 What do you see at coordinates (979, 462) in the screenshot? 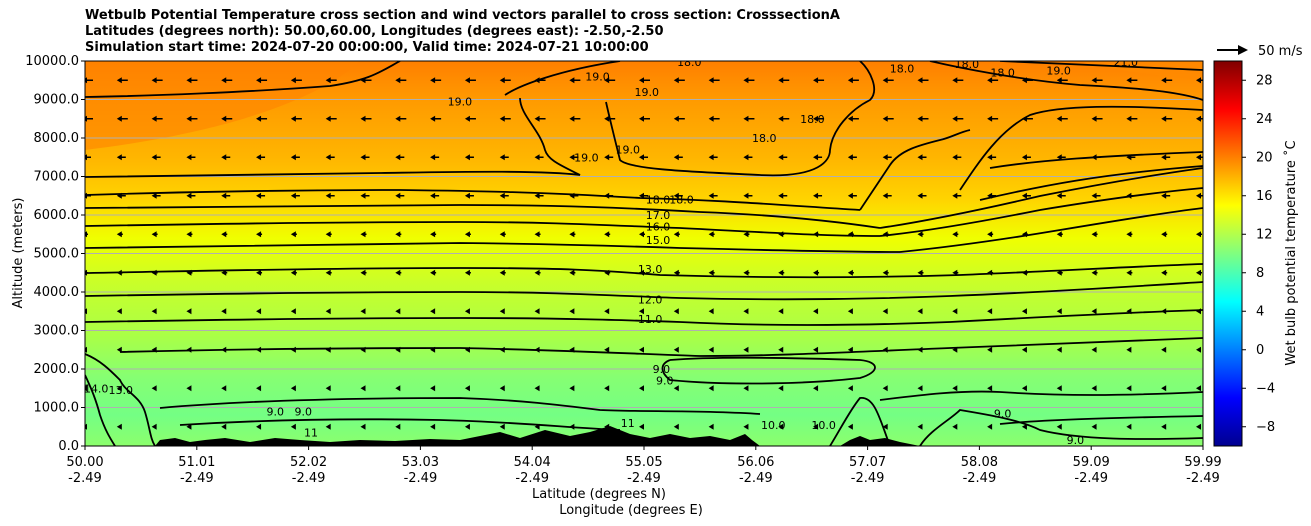
I see `x-tick-label-latitude: 58.08` at bounding box center [979, 462].